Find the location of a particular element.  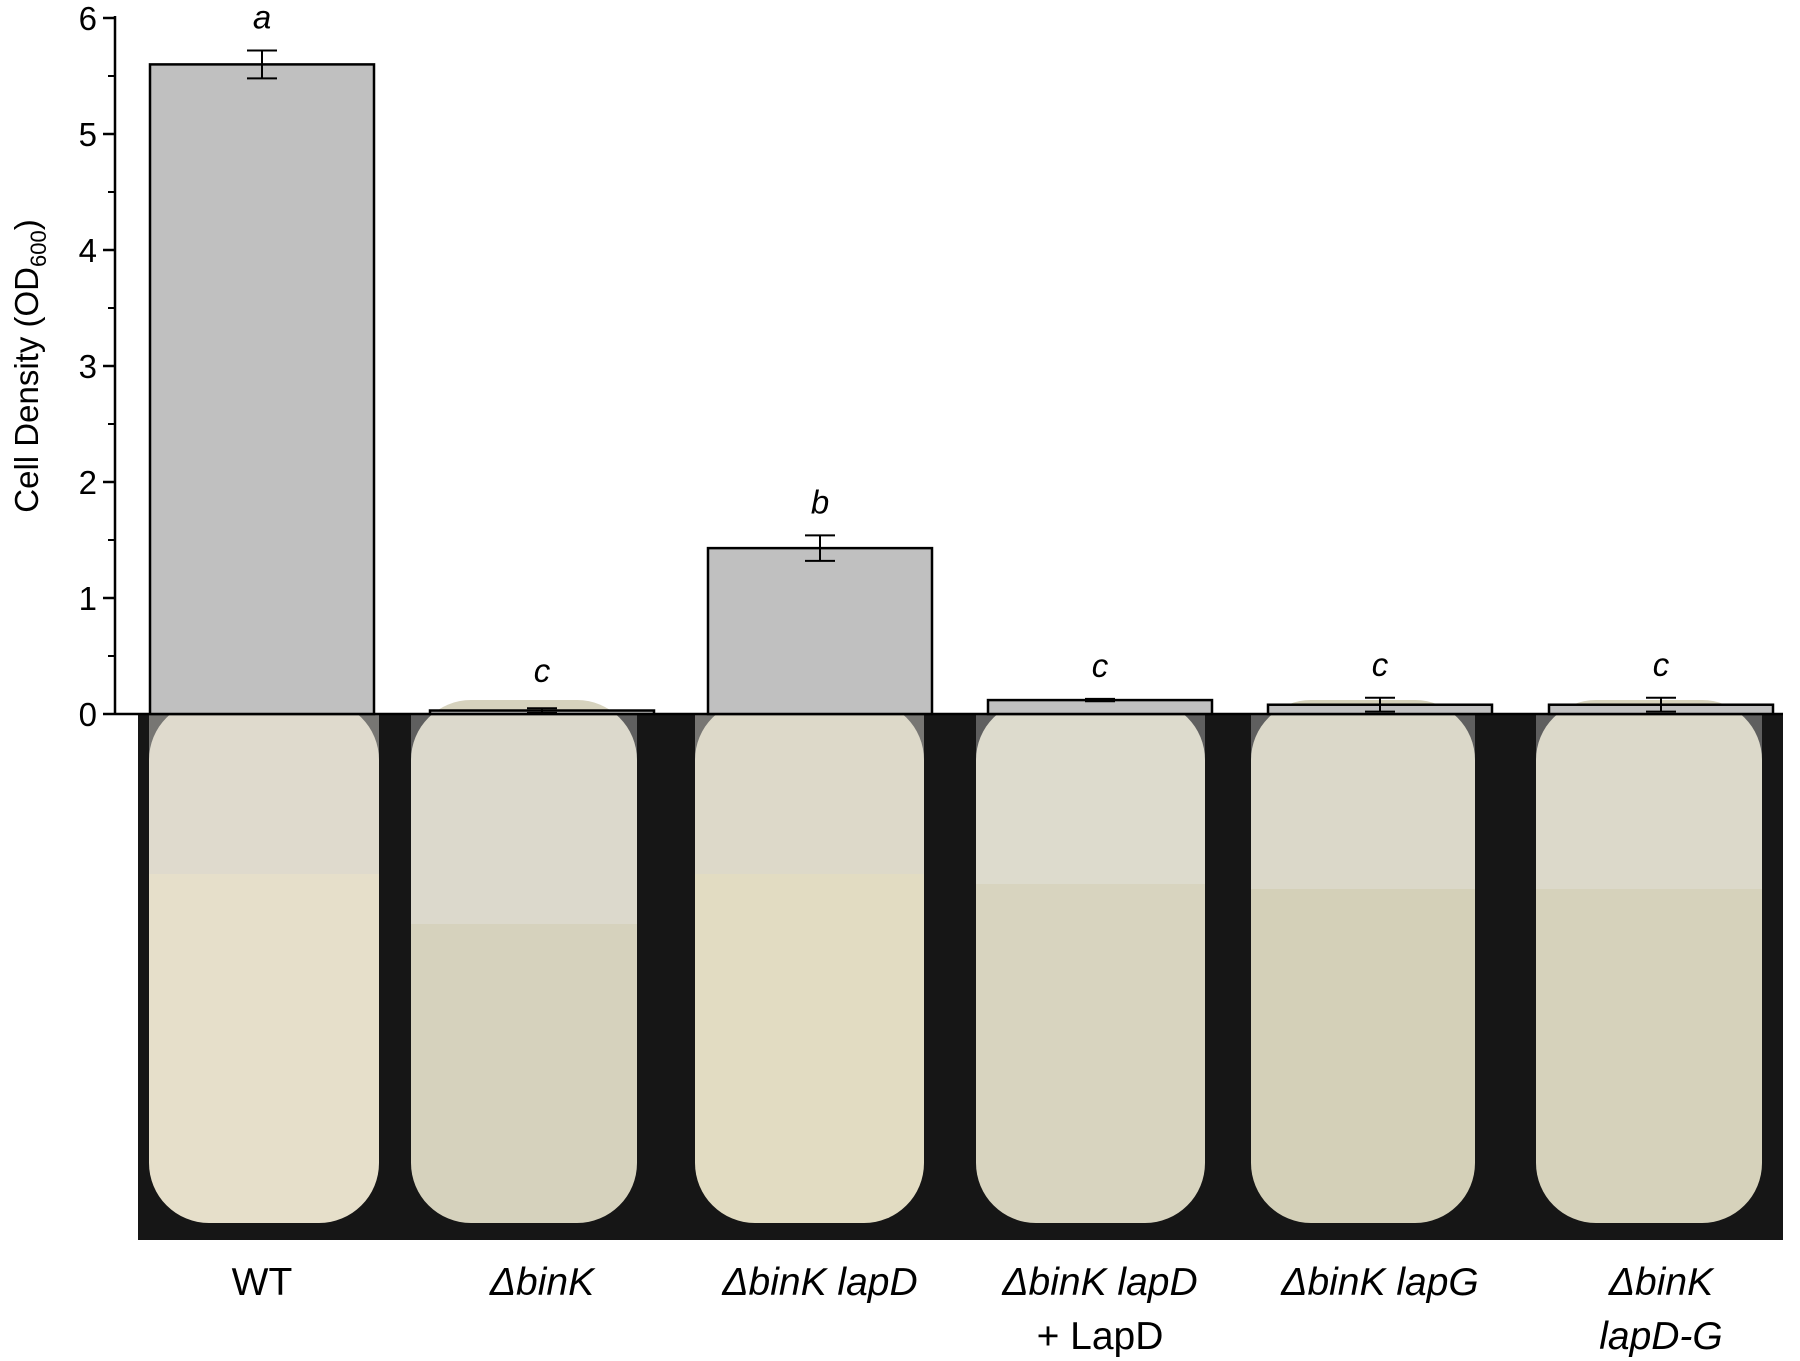

y-tick-label: 4 is located at coordinates (88, 250).